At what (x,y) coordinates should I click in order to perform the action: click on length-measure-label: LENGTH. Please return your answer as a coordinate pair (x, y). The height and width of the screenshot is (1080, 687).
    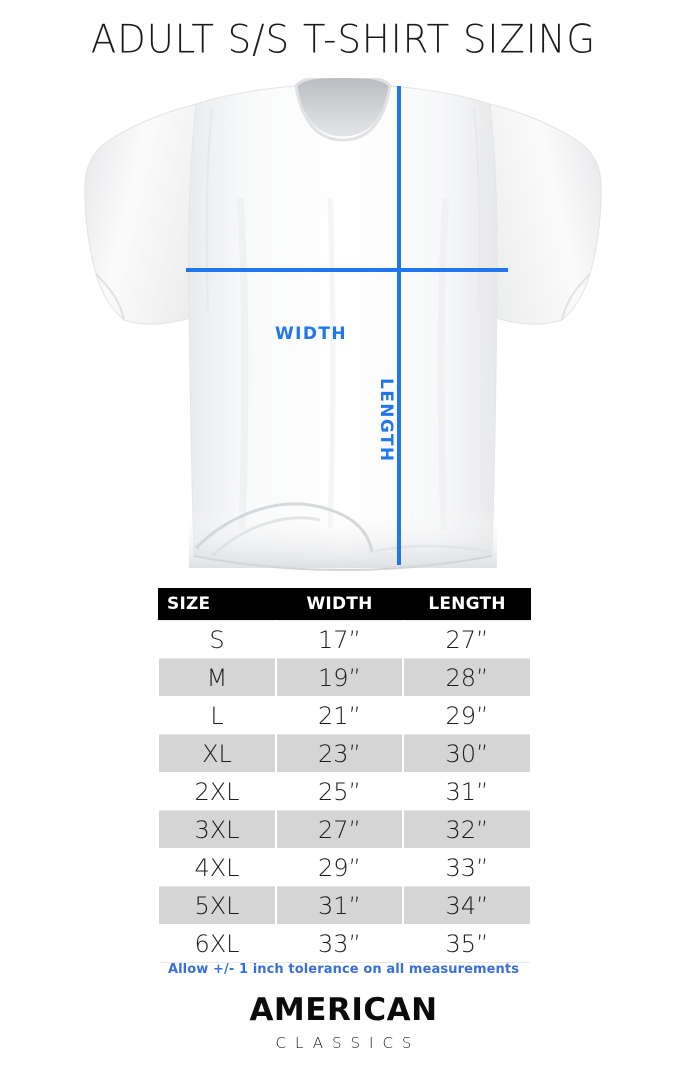
    Looking at the image, I should click on (386, 420).